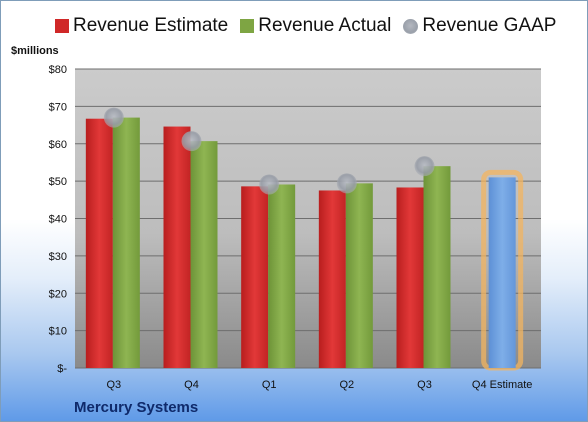 This screenshot has height=422, width=588. What do you see at coordinates (346, 385) in the screenshot?
I see `x-tick-label: Q2` at bounding box center [346, 385].